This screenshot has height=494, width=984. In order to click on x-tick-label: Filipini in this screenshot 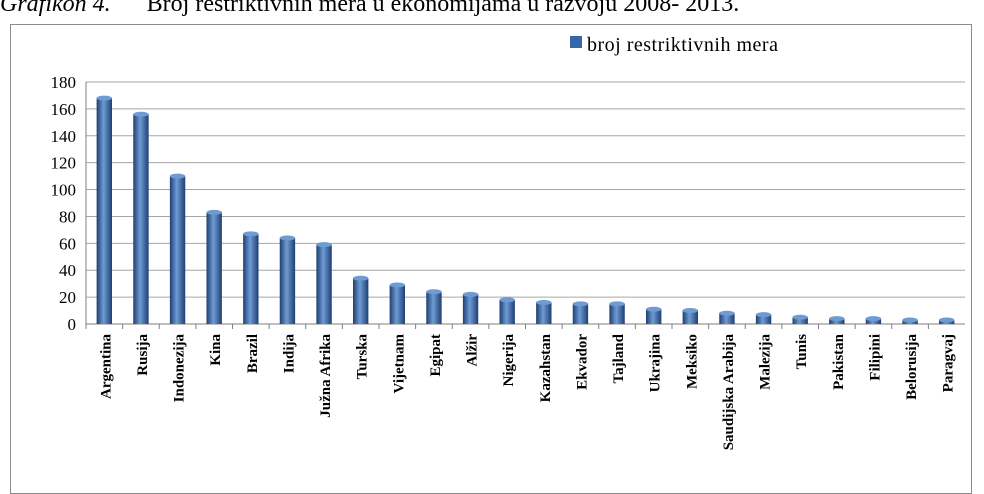, I will do `click(875, 357)`.